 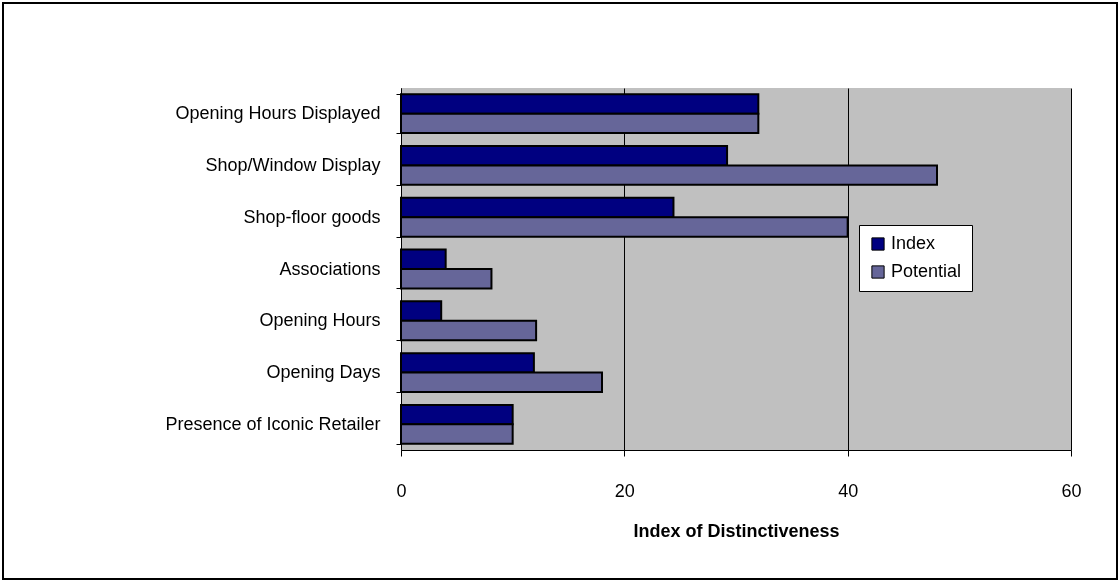 I want to click on y-tick-label: Opening Hours Displayed, so click(x=278, y=113).